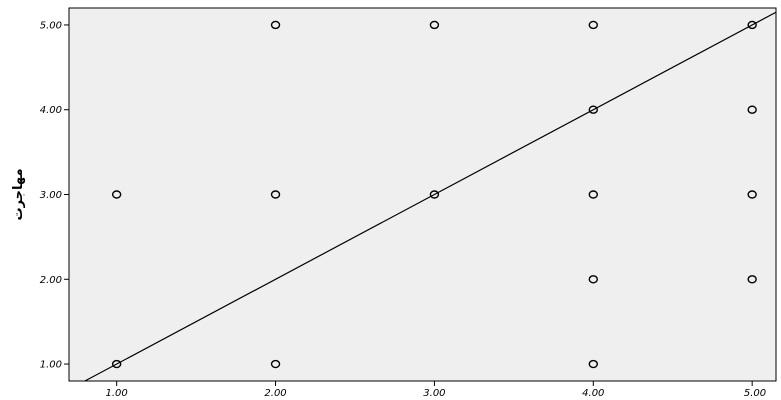 The width and height of the screenshot is (781, 400). What do you see at coordinates (51, 365) in the screenshot?
I see `y-tick-label: 1.00` at bounding box center [51, 365].